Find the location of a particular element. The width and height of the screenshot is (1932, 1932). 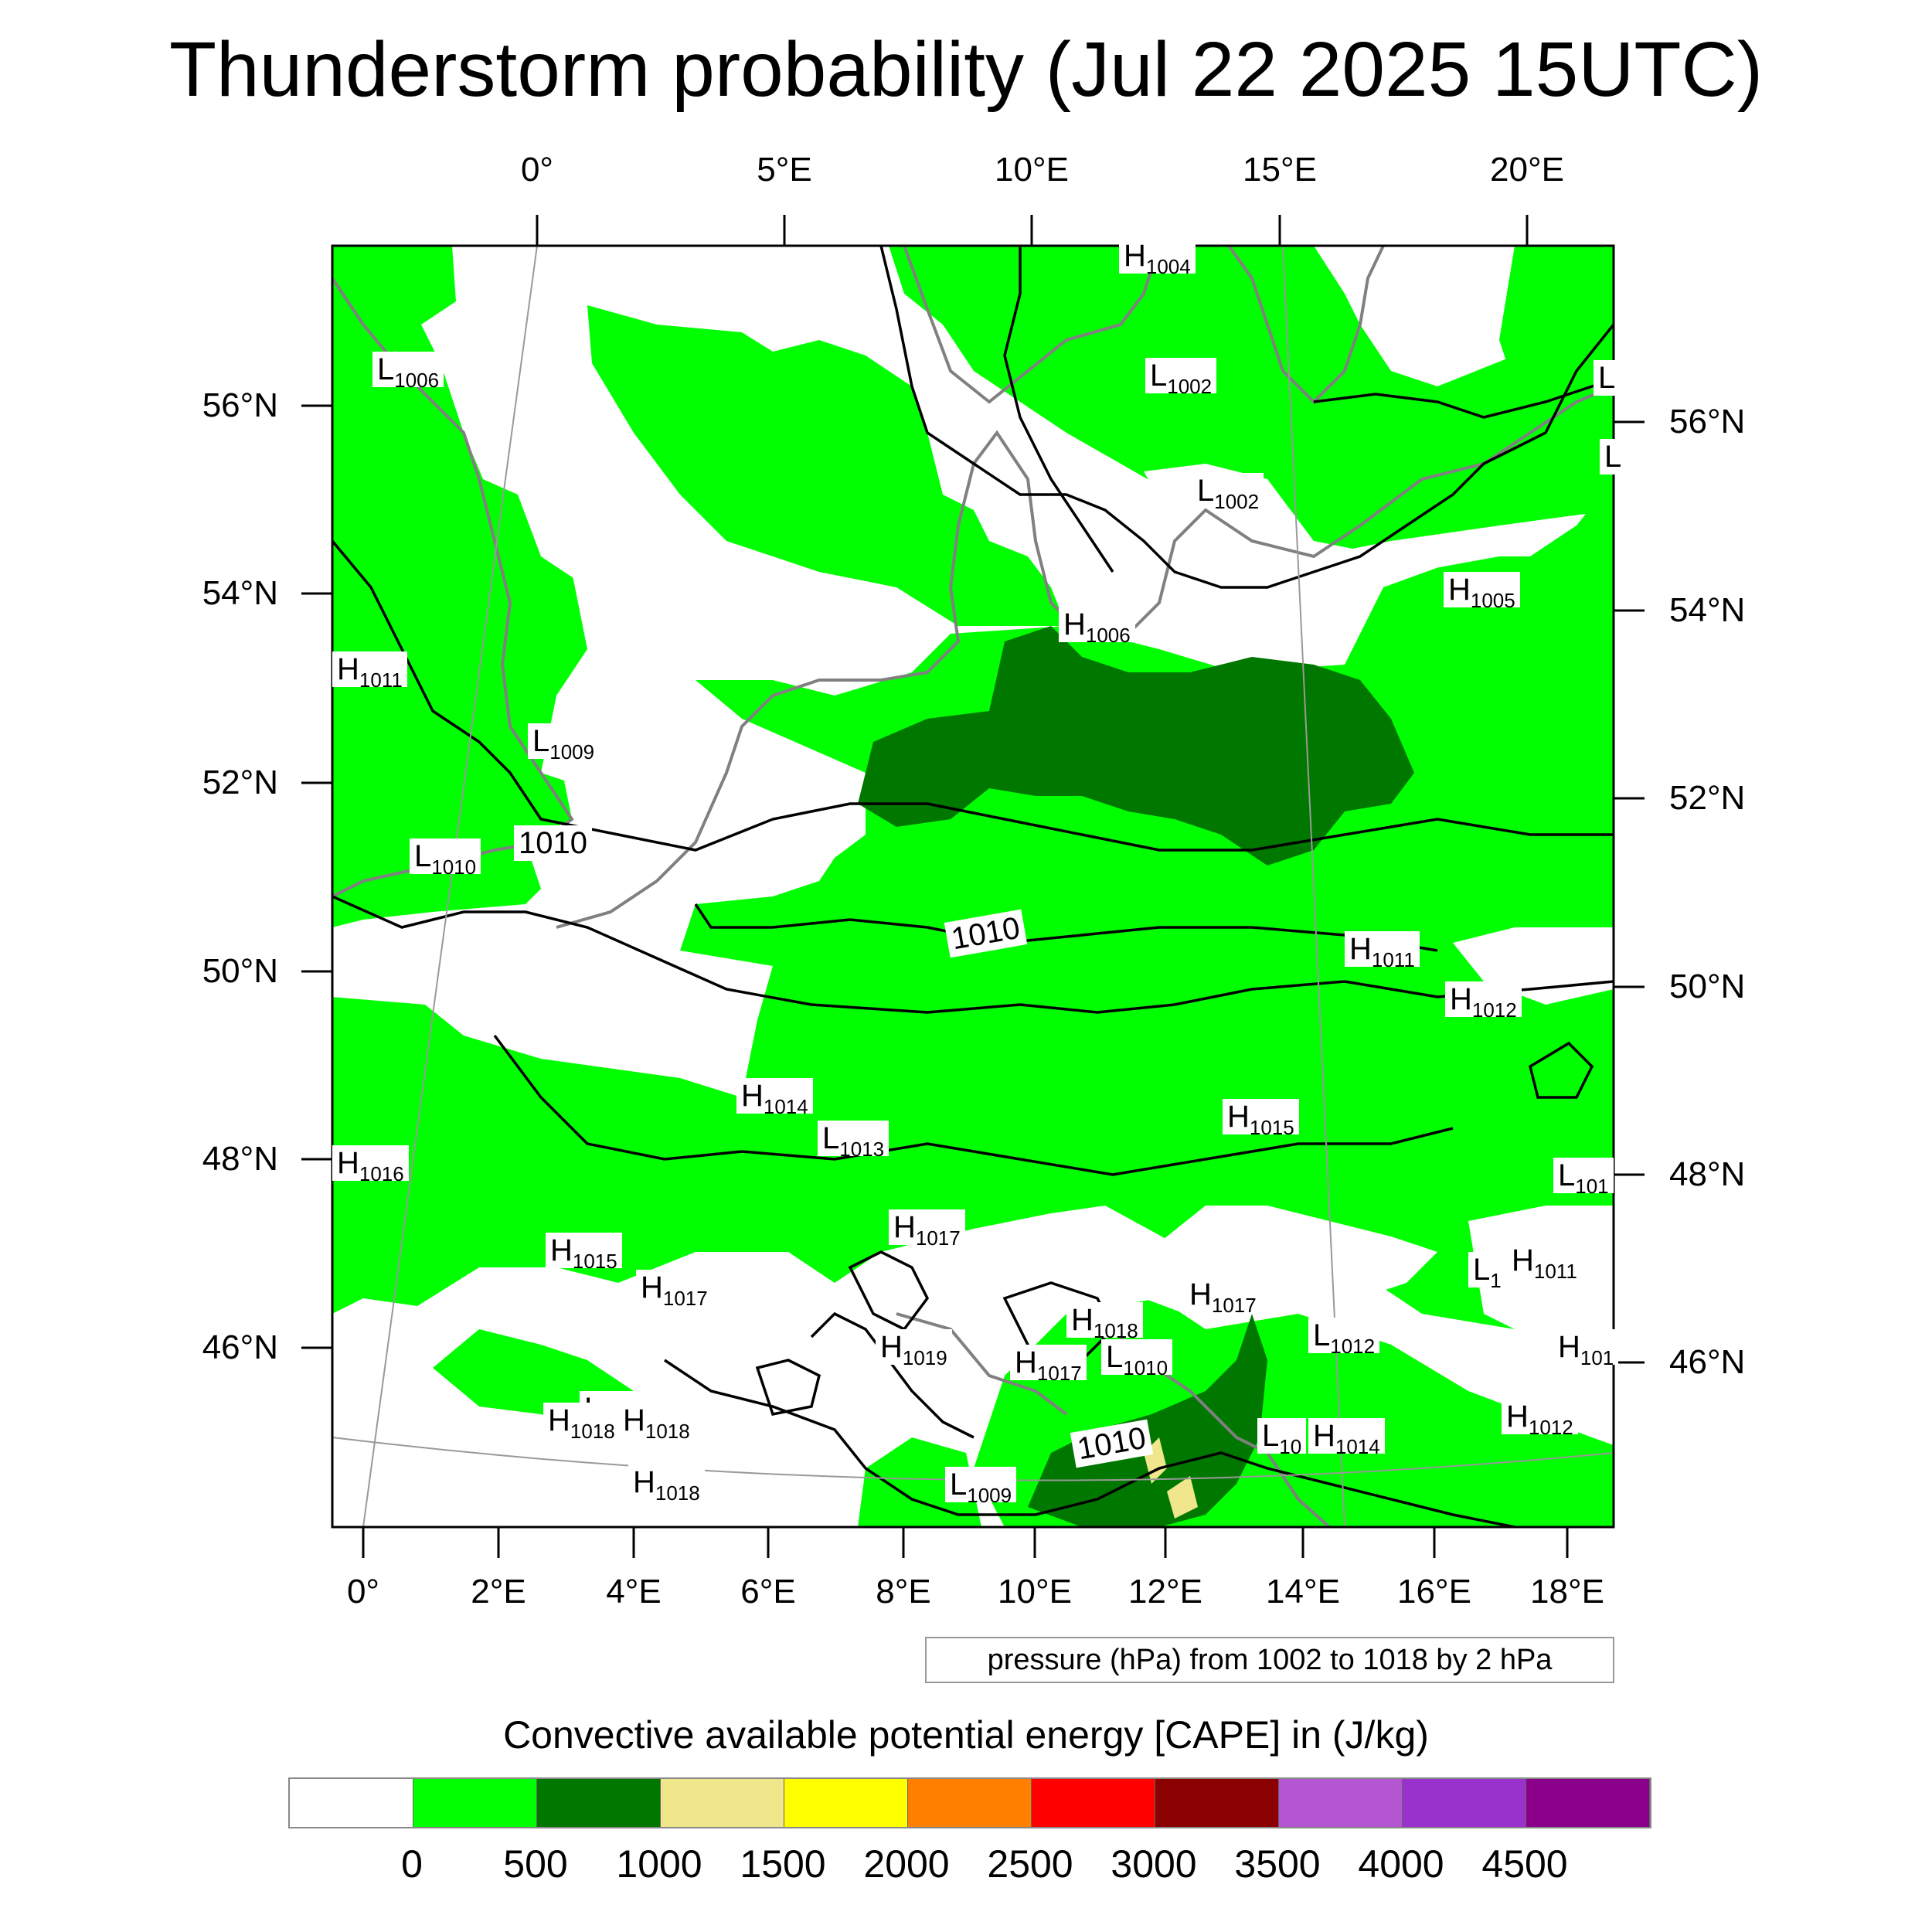

colorbar-label: 3000 is located at coordinates (1154, 1864).